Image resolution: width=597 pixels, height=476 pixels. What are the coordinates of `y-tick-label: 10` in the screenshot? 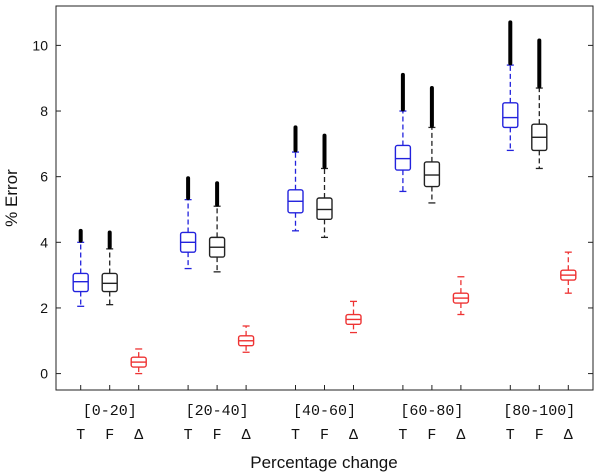 It's located at (40, 45).